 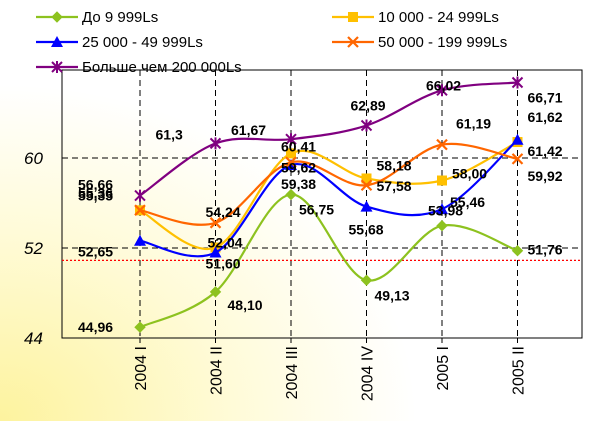 I want to click on y-tick-label: 44, so click(x=33, y=338).